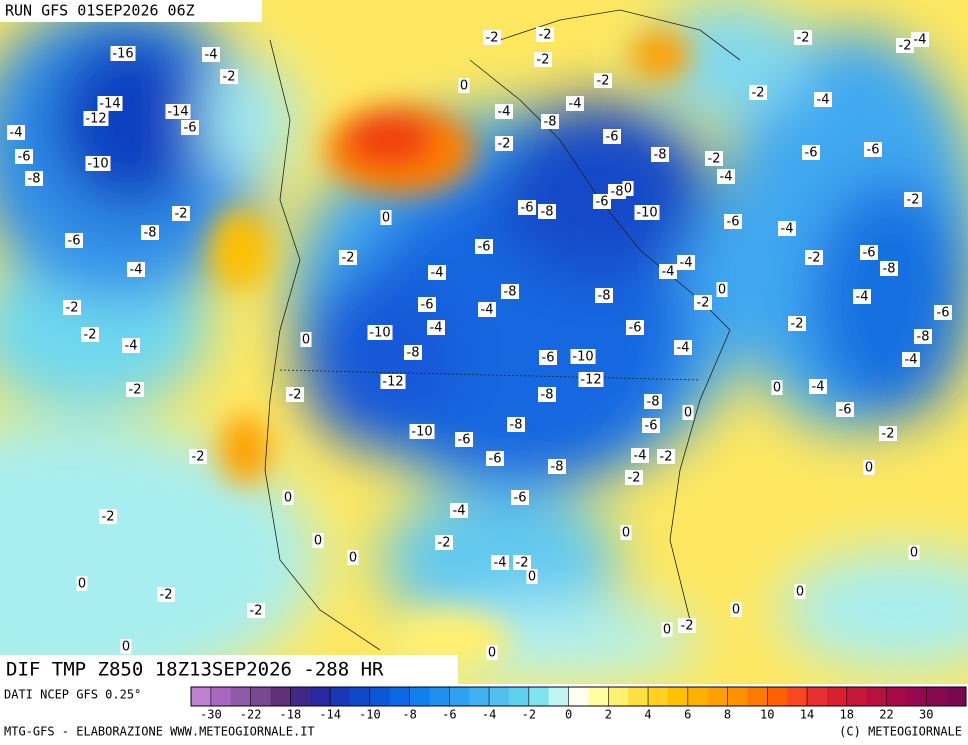 This screenshot has height=745, width=968. I want to click on colorbar: -30 -22 -18 -14 -10 -8 -6 -4 -2 0 2 4 6 8 10 14 18 22 30, so click(578, 704).